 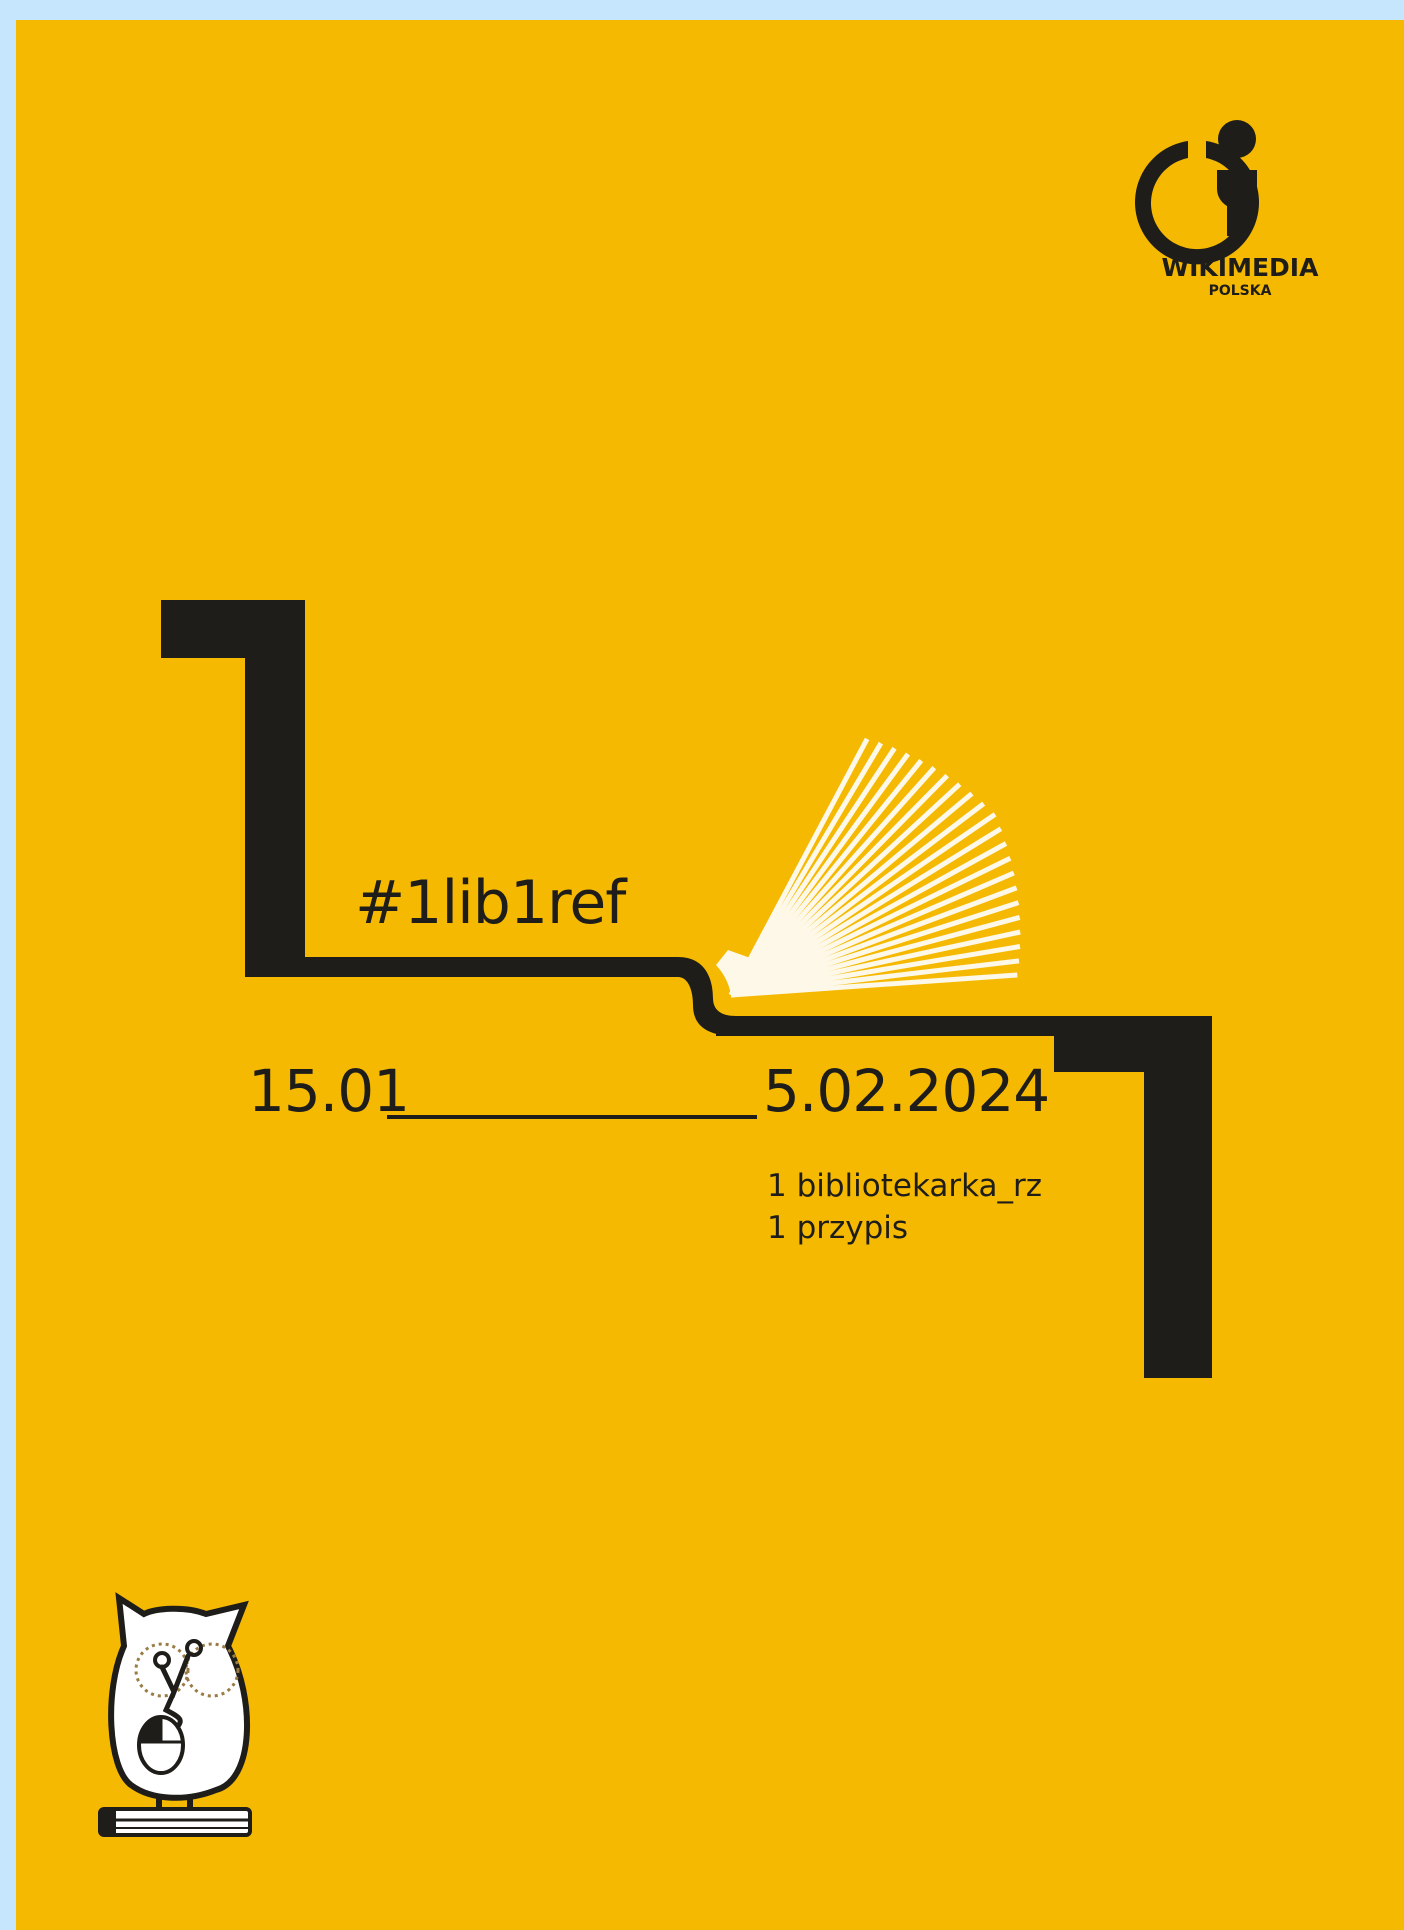 I want to click on left-step-shape, so click(x=419, y=788).